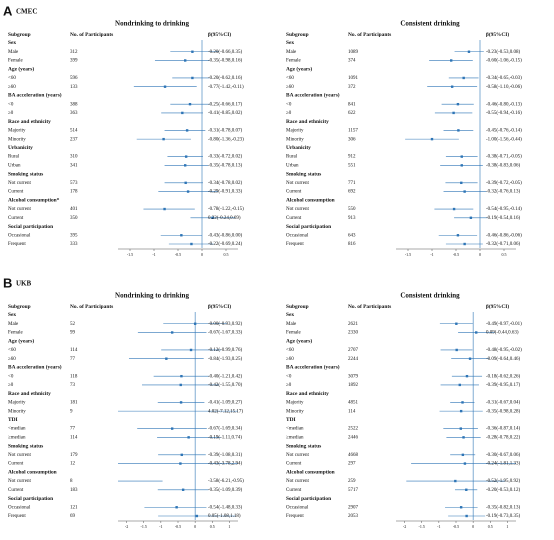 The height and width of the screenshot is (540, 554). Describe the element at coordinates (74, 183) in the screenshot. I see `participants: 573` at that location.